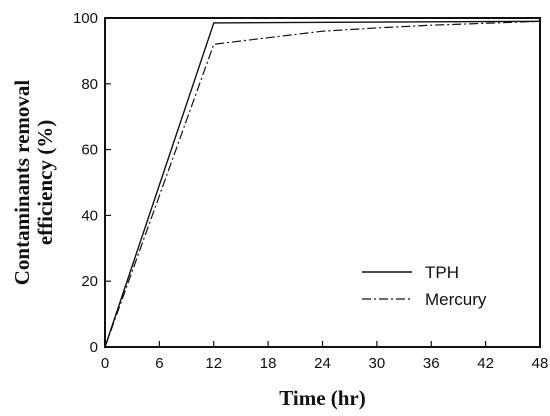  I want to click on y-tick-label-40: 40, so click(89, 215).